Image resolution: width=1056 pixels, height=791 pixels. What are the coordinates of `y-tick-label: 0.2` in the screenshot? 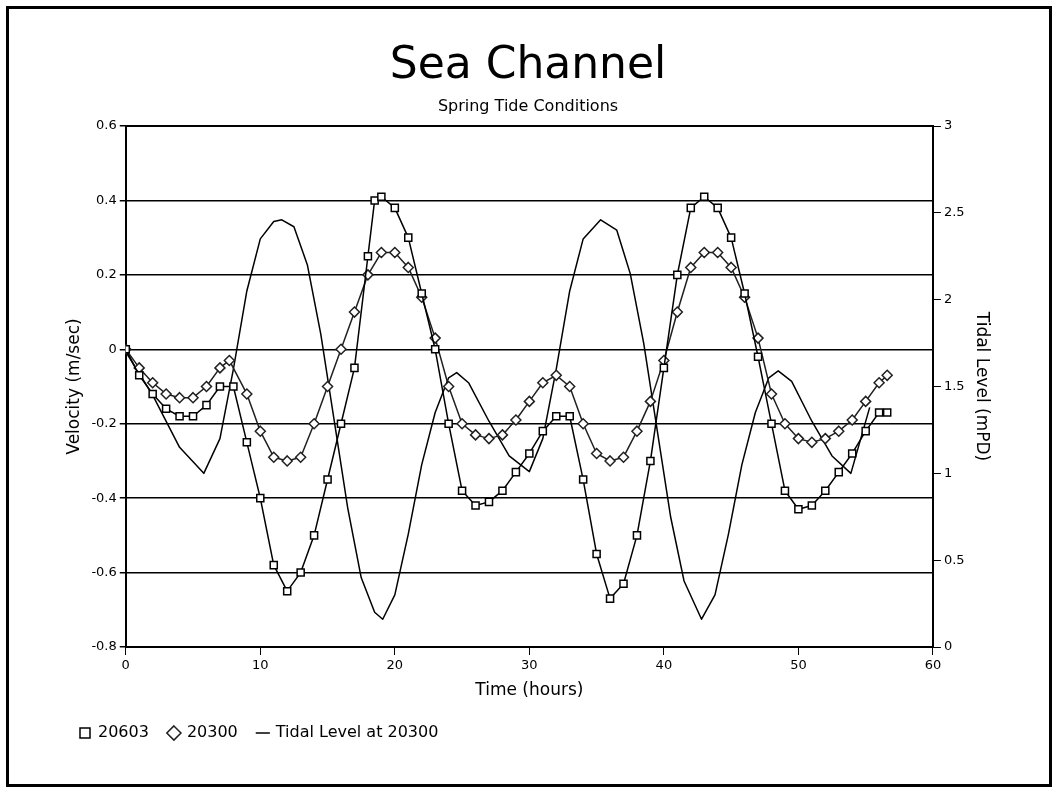 It's located at (106, 274).